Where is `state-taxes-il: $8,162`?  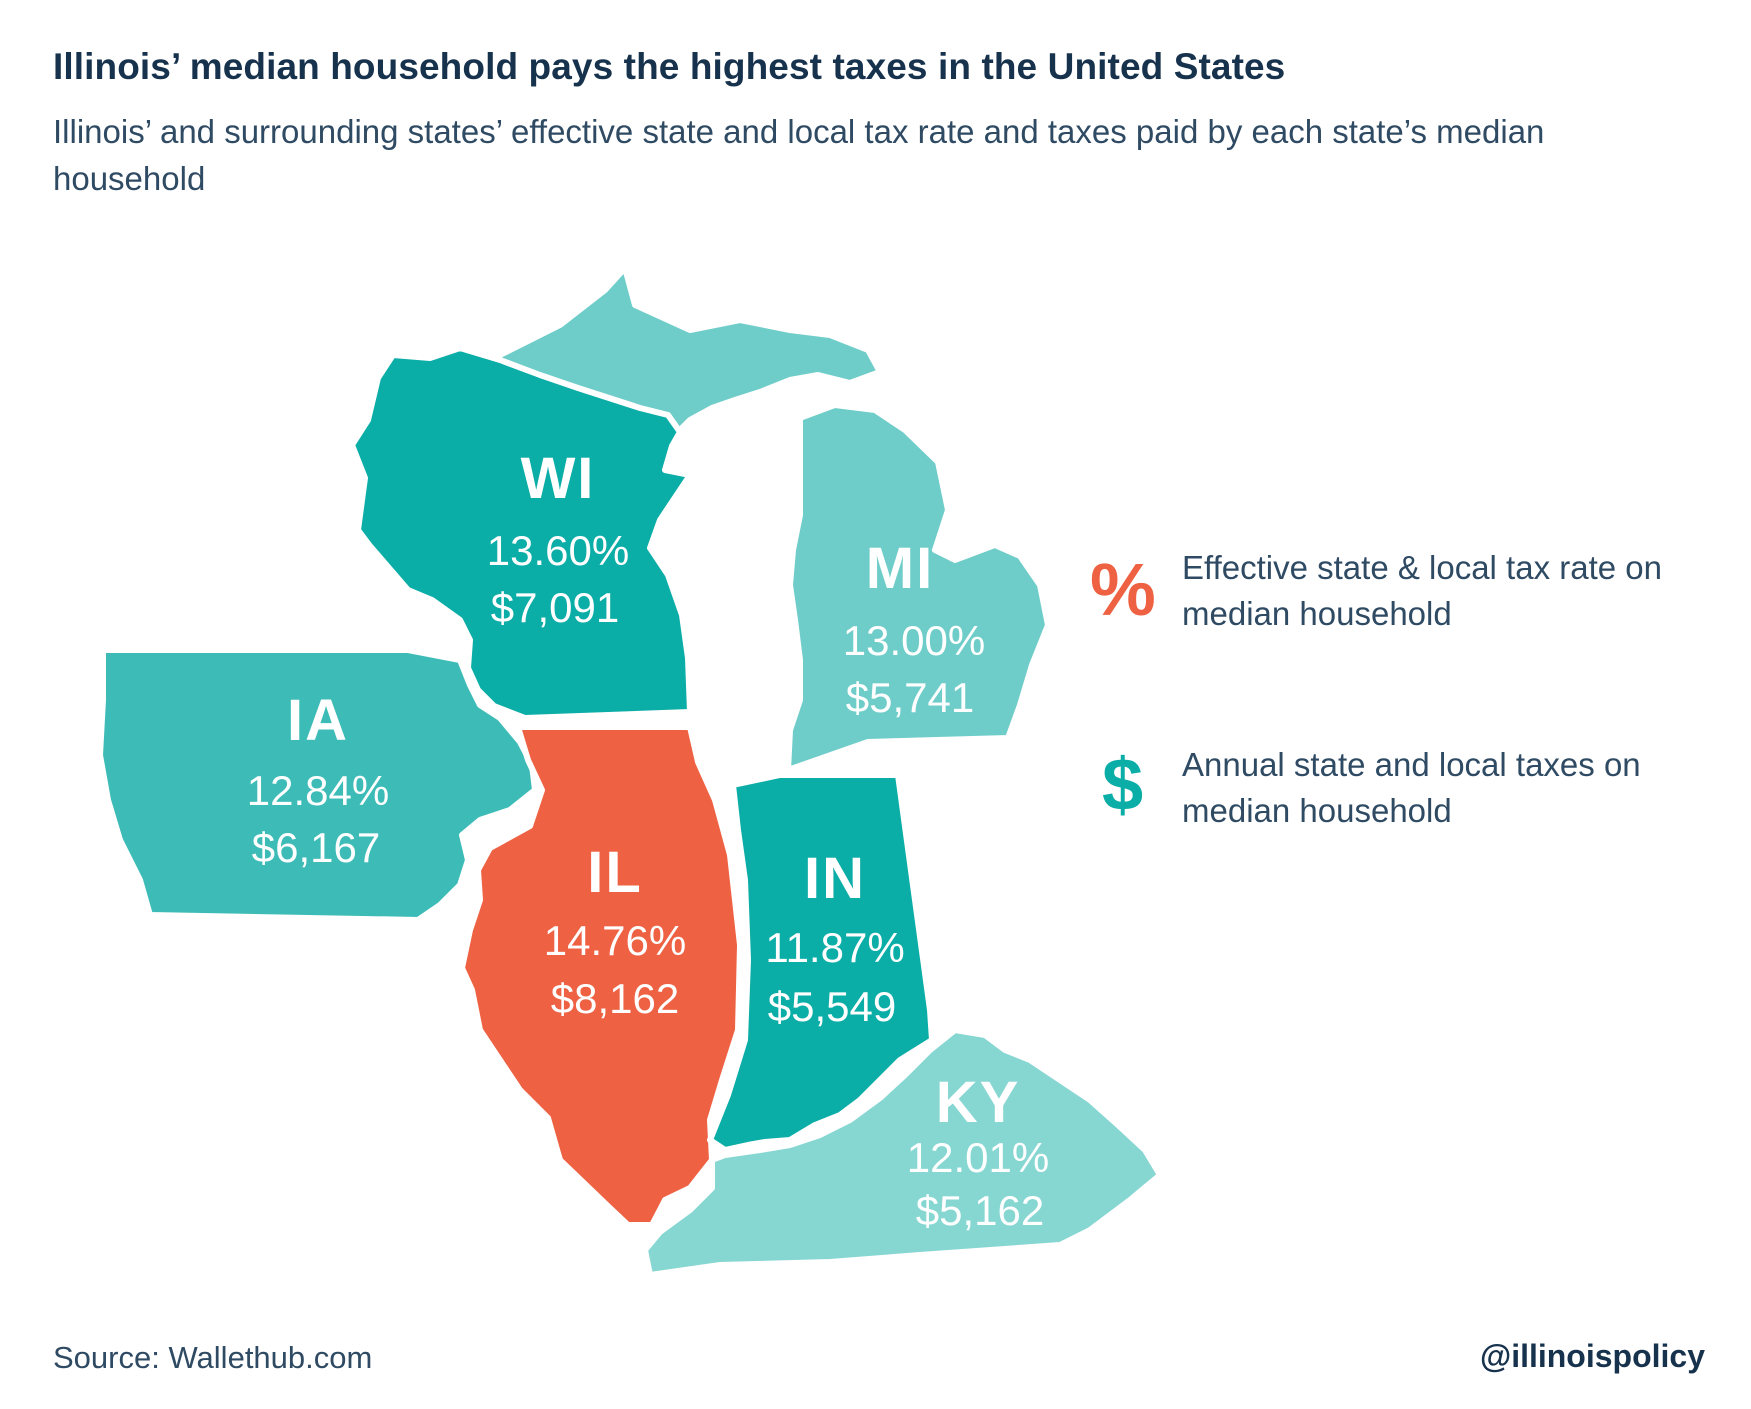 state-taxes-il: $8,162 is located at coordinates (615, 998).